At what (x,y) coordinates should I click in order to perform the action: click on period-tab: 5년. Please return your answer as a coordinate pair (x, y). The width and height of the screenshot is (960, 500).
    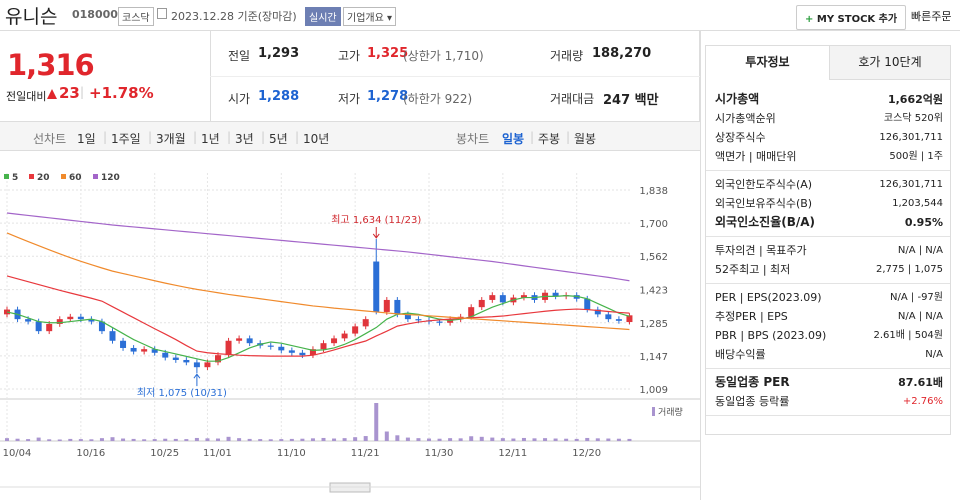
    Looking at the image, I should click on (278, 139).